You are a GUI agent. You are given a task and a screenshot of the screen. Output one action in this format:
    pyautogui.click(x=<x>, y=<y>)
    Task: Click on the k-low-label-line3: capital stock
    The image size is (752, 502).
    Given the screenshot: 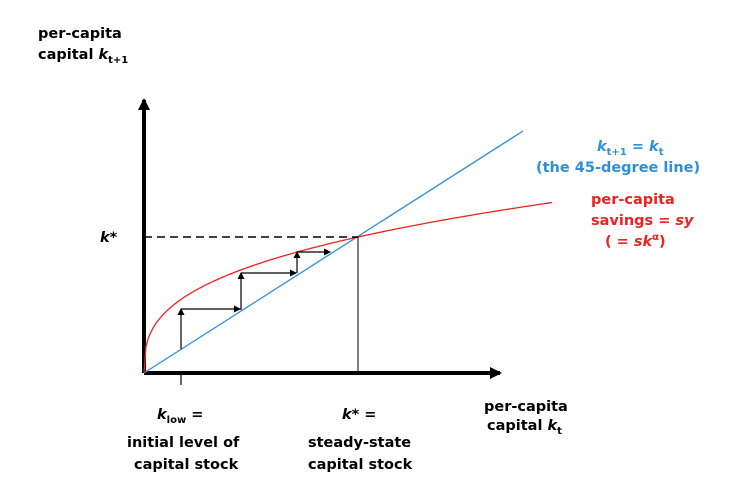 What is the action you would take?
    pyautogui.click(x=186, y=465)
    